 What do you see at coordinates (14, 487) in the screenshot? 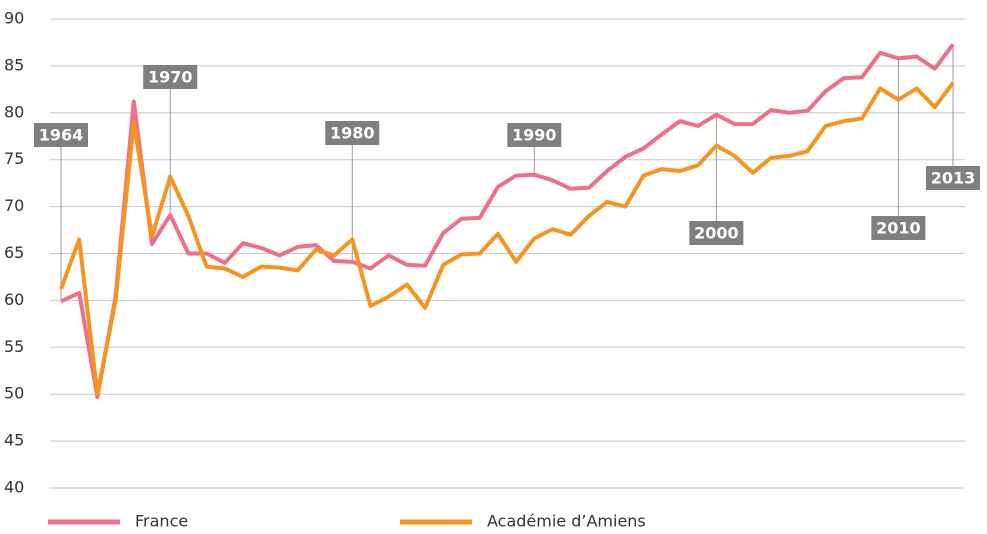
I see `y-tick-label: 40` at bounding box center [14, 487].